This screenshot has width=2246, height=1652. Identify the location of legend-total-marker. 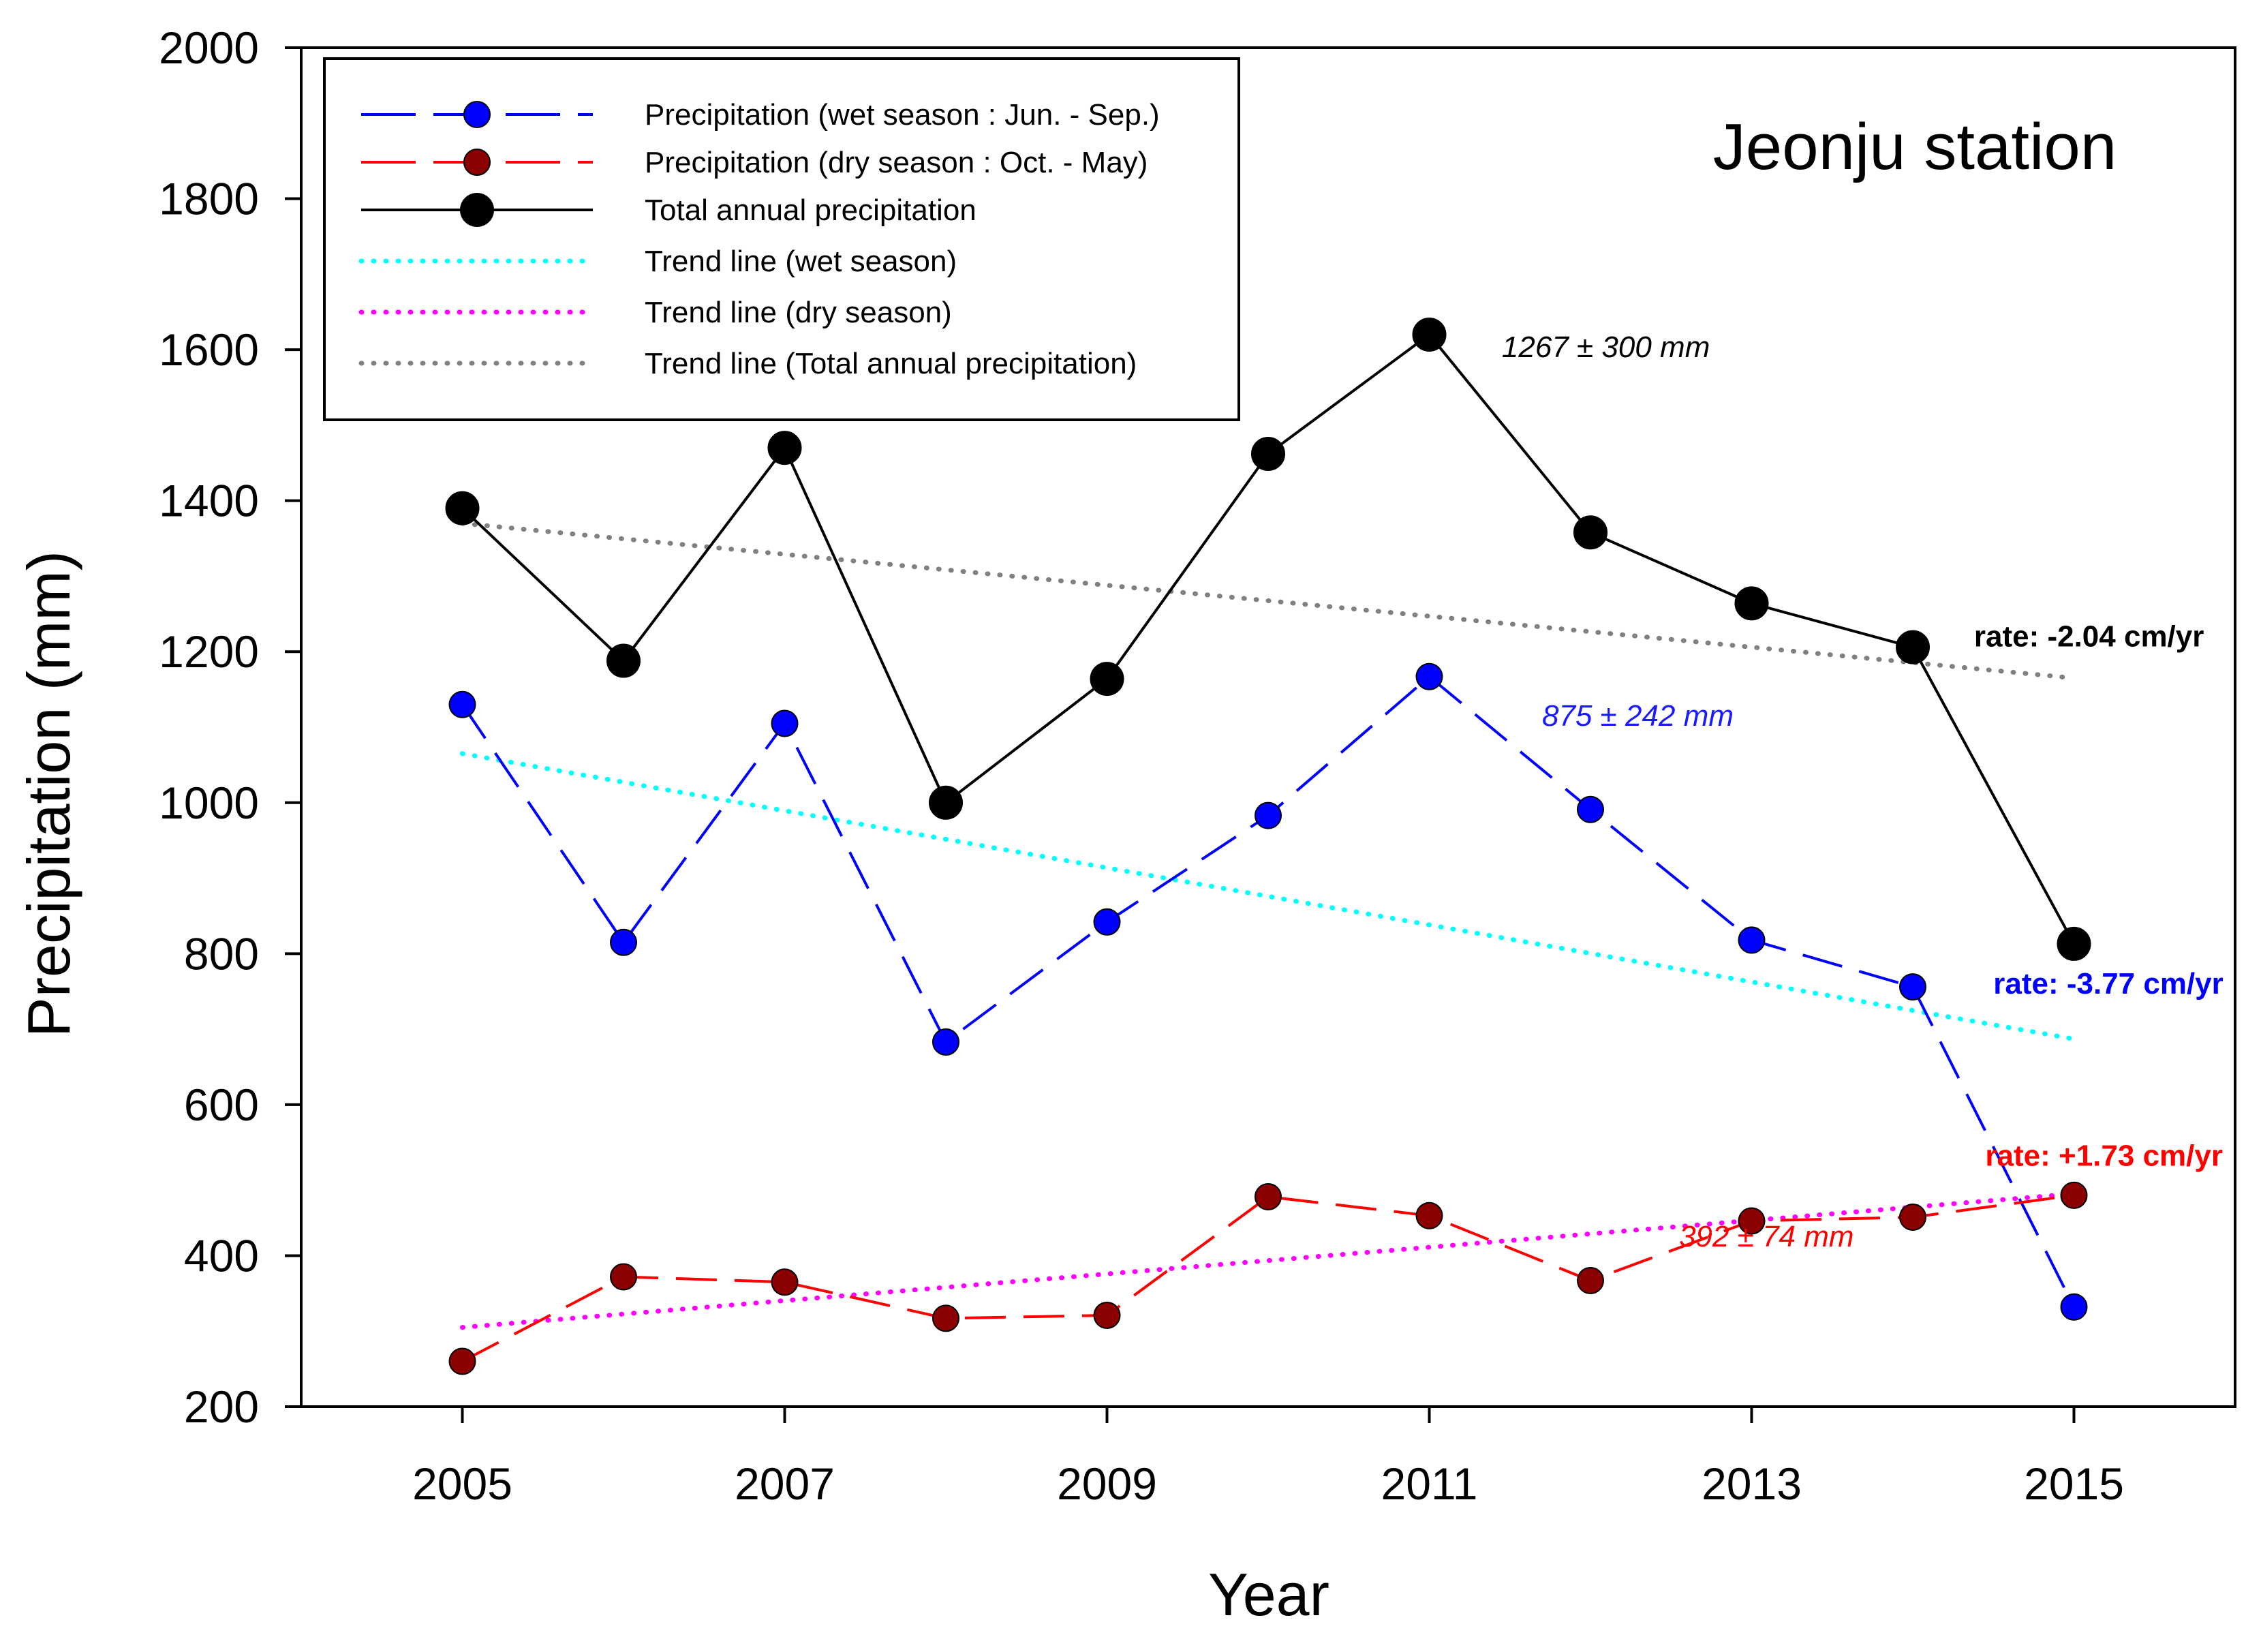
(477, 210).